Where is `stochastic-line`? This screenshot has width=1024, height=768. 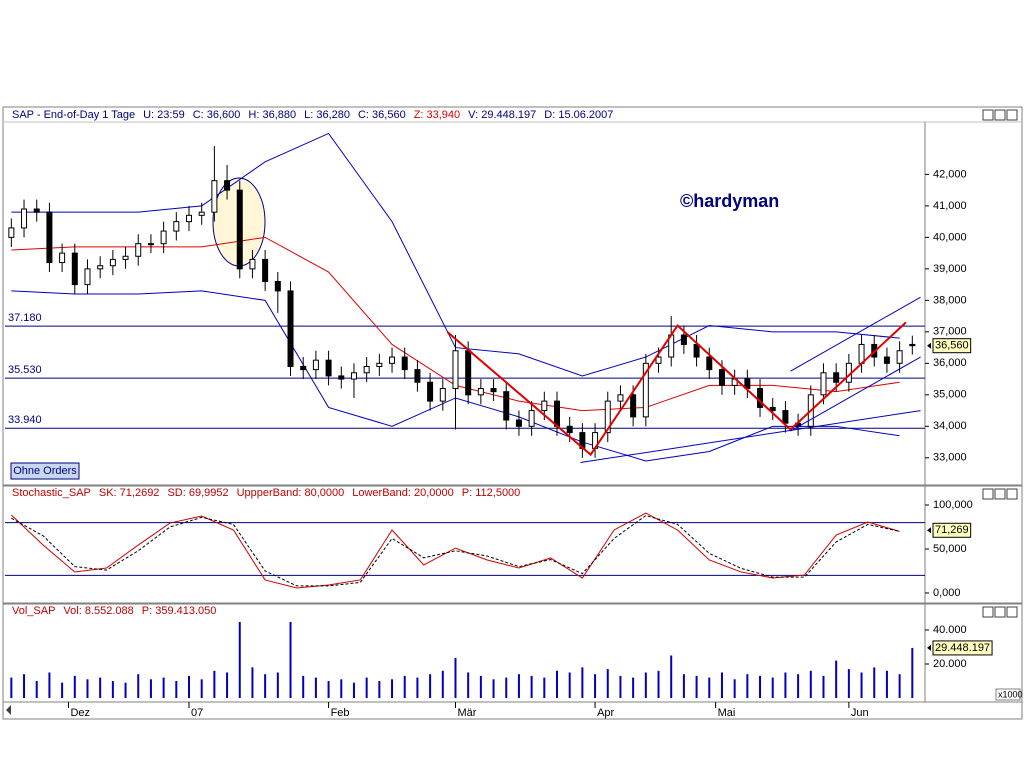 stochastic-line is located at coordinates (455, 551).